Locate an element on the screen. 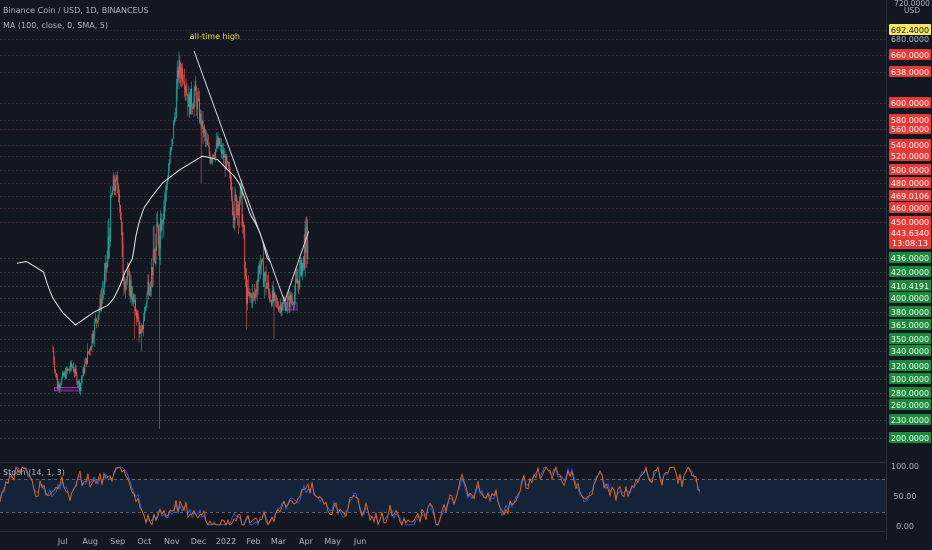 The width and height of the screenshot is (932, 550). price-level-label: 260.0000 is located at coordinates (910, 405).